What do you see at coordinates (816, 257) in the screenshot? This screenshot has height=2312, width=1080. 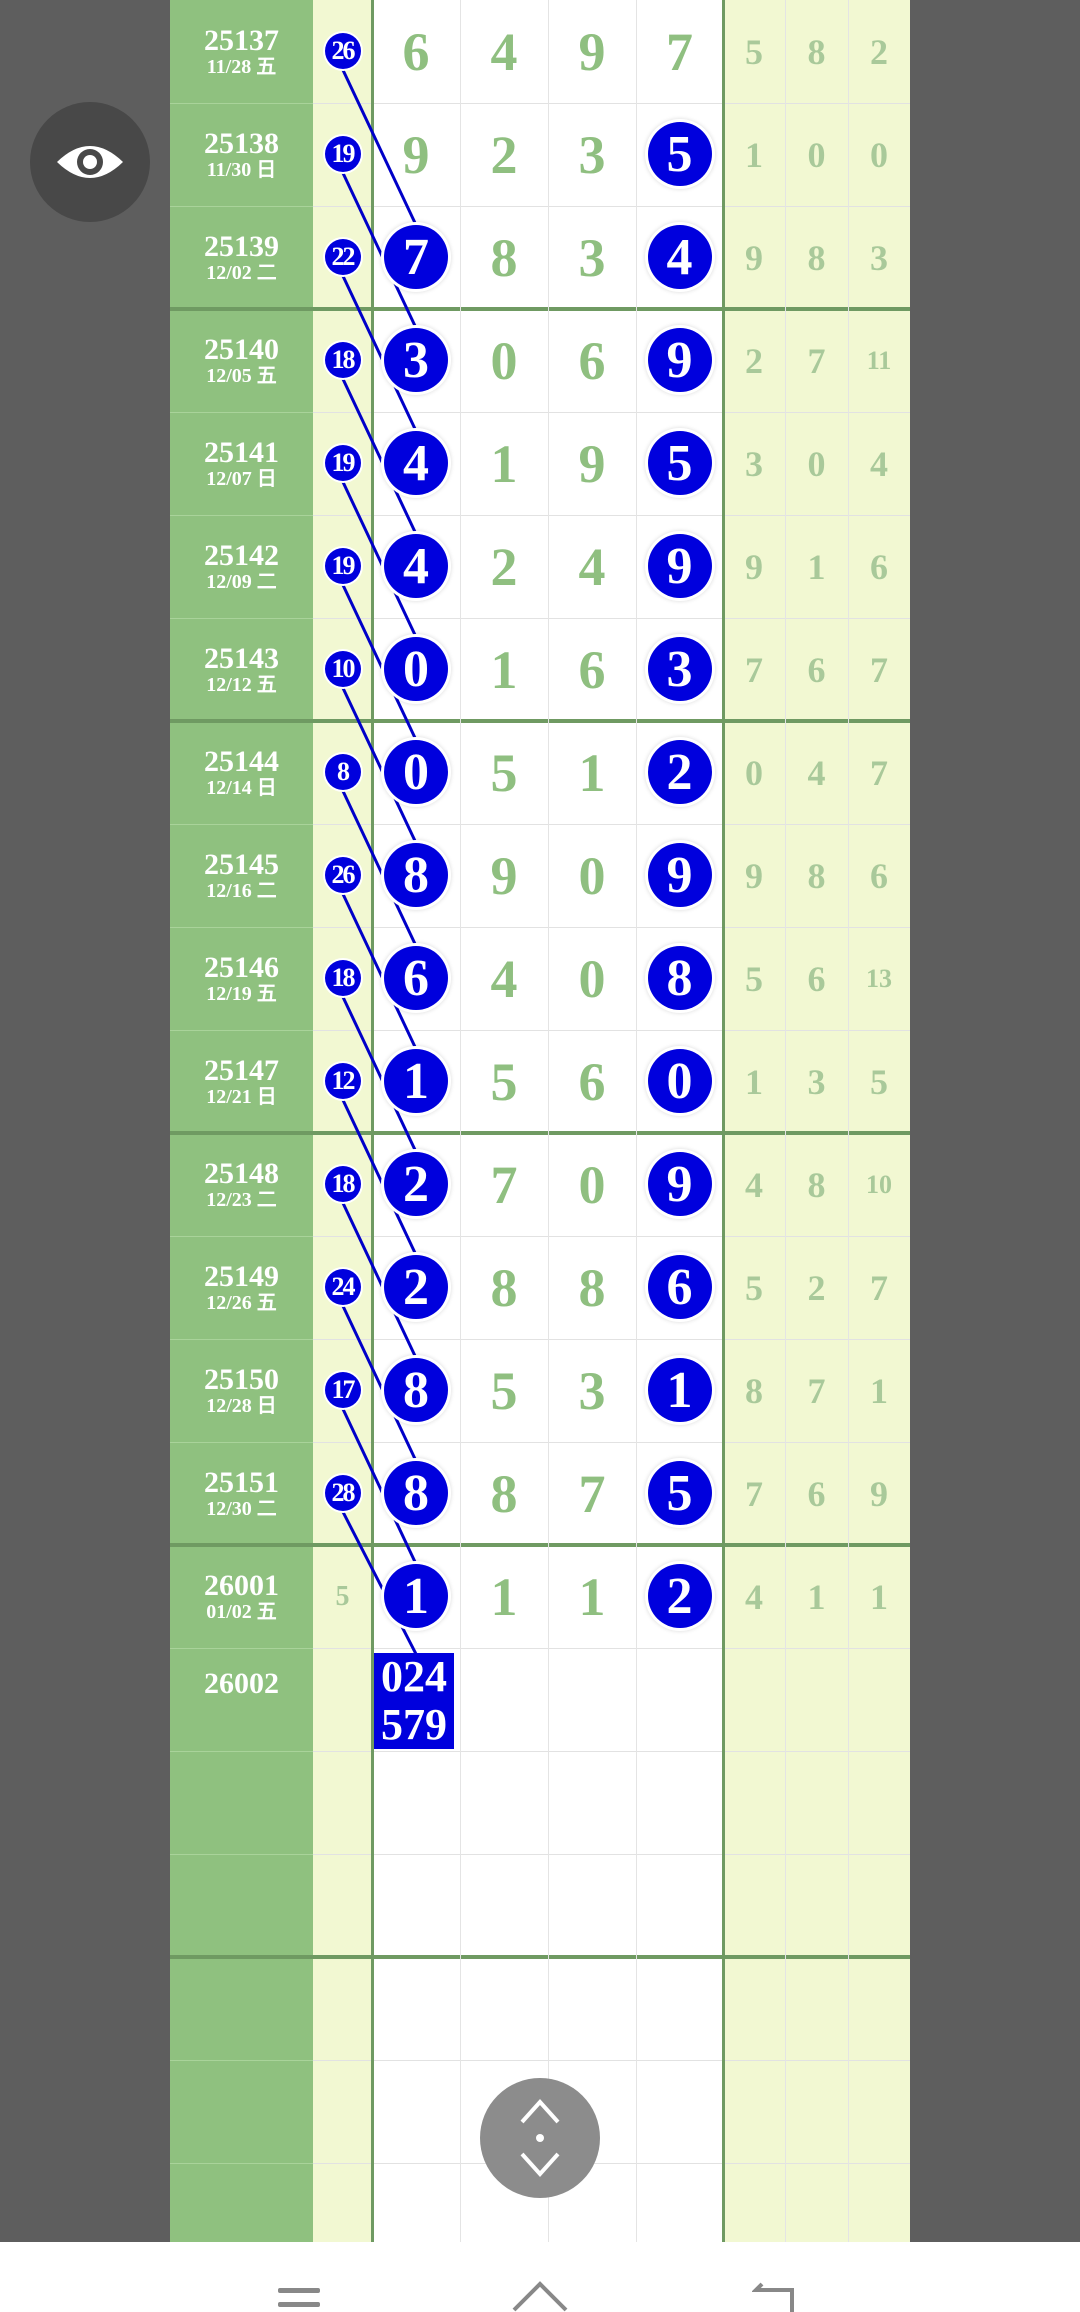 I see `tail-cell: 8` at bounding box center [816, 257].